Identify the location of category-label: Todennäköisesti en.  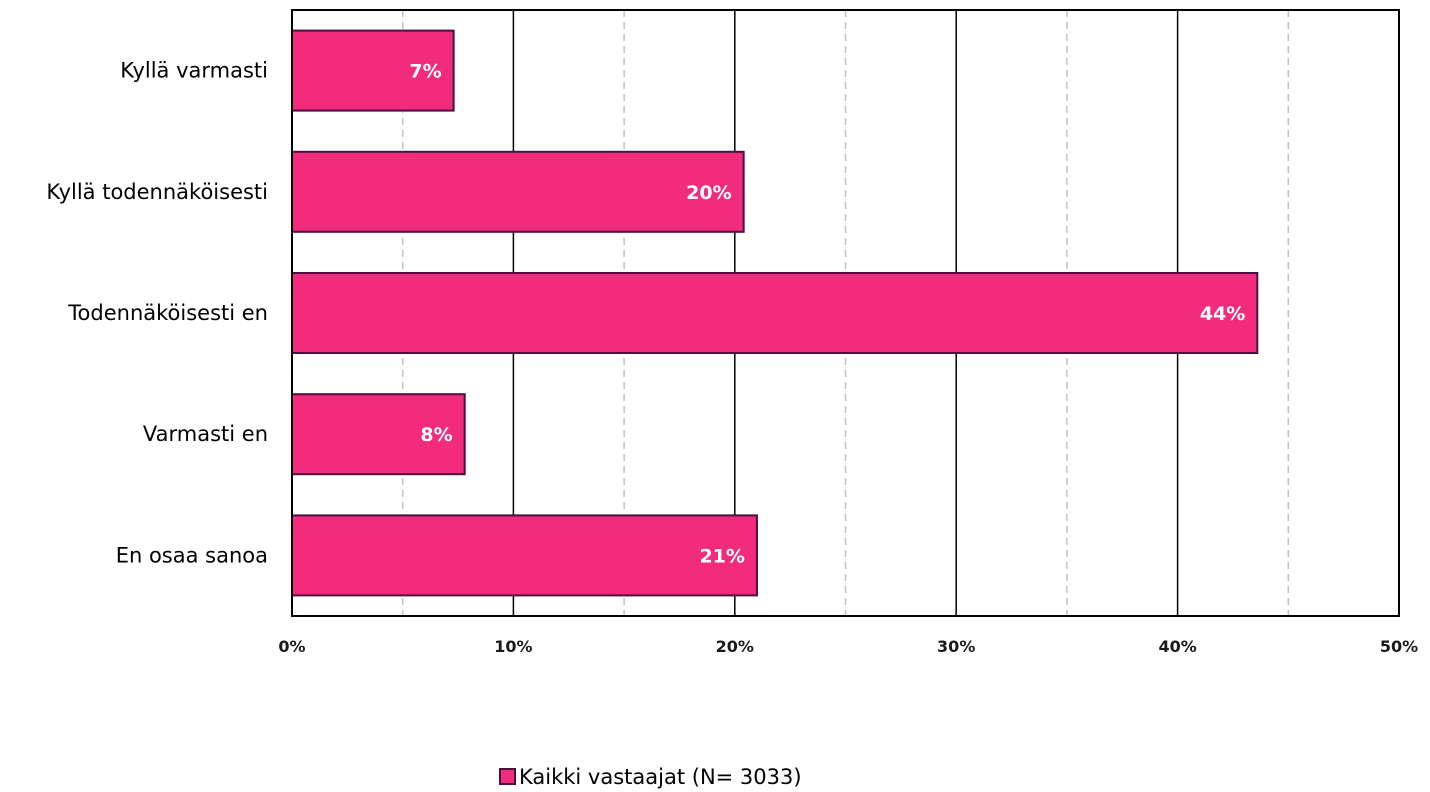
(167, 313).